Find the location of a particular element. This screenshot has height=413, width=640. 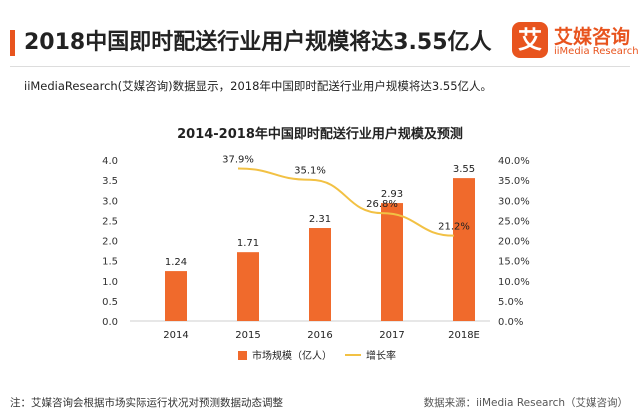

legend-label-line: 增长率 is located at coordinates (381, 355).